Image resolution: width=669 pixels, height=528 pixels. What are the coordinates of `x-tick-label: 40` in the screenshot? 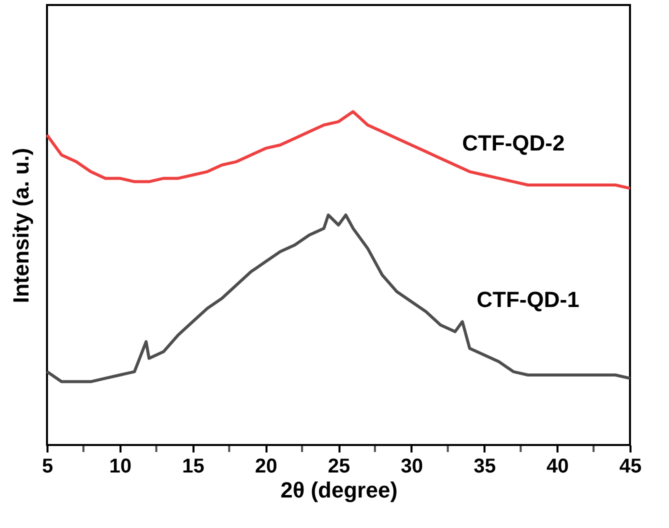 It's located at (557, 467).